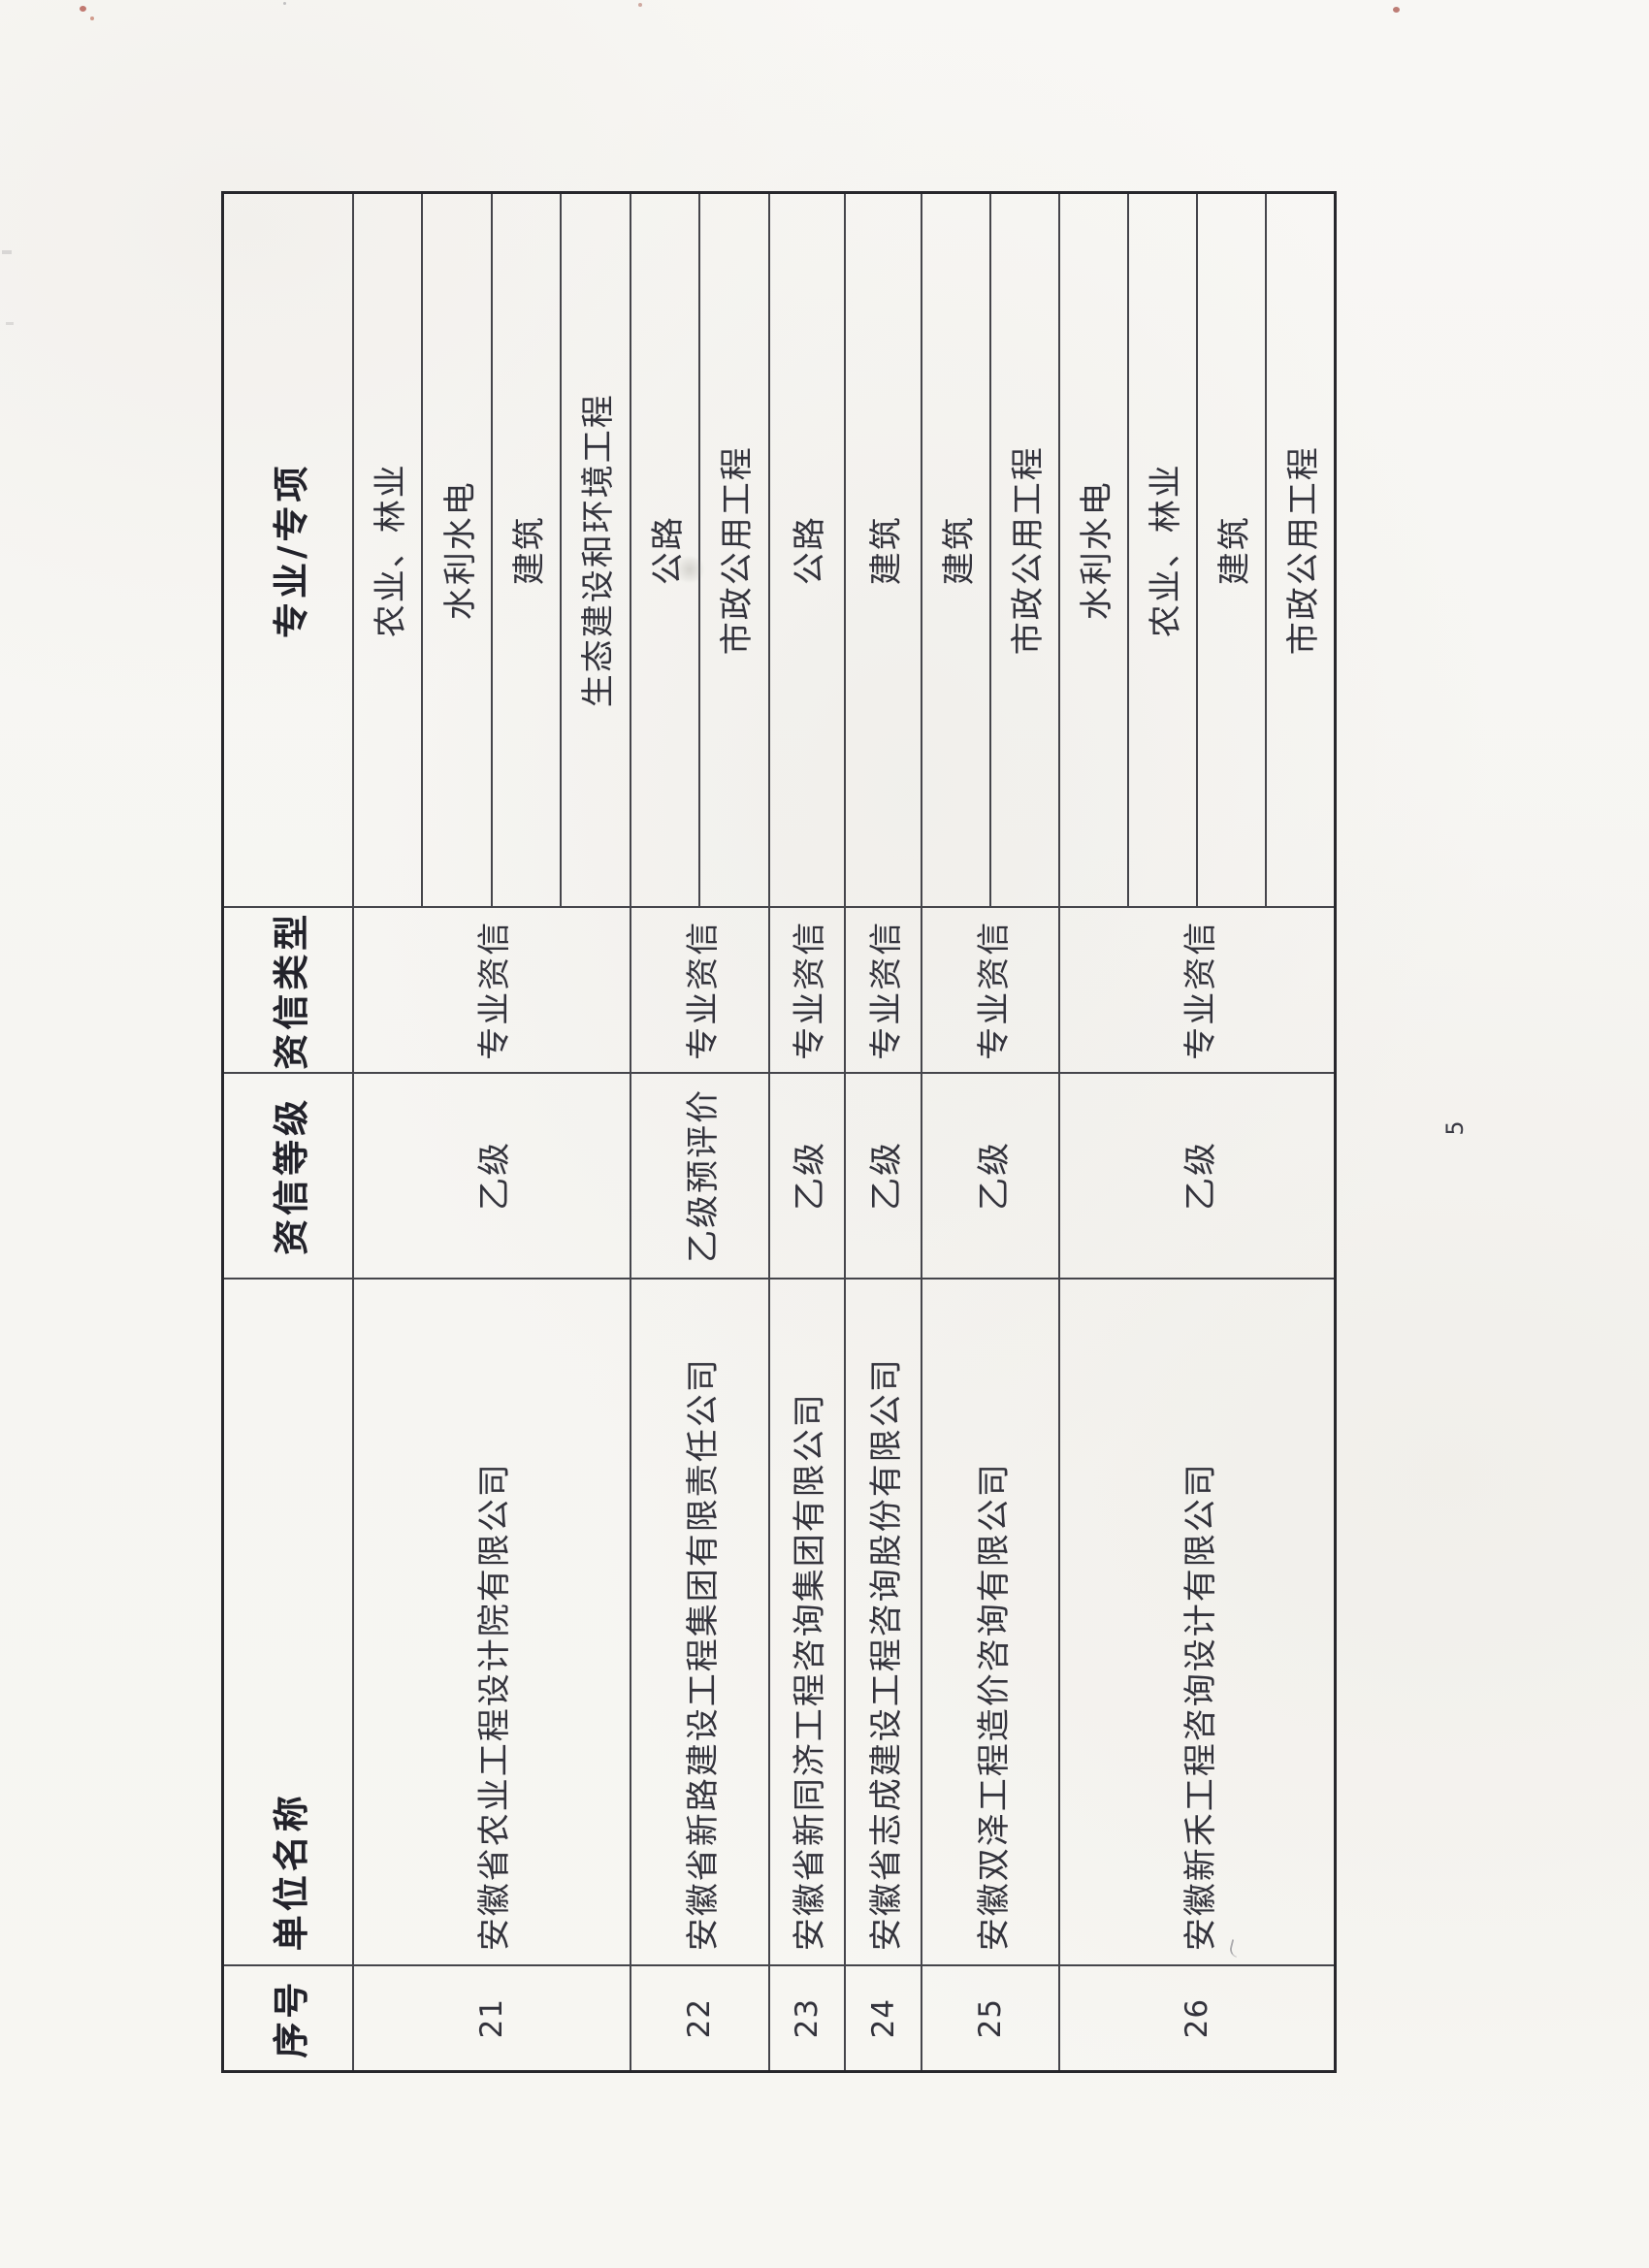 This screenshot has width=1649, height=2268. What do you see at coordinates (699, 1621) in the screenshot?
I see `name-cell: 安徽省新路建设工程集团有限责任公司` at bounding box center [699, 1621].